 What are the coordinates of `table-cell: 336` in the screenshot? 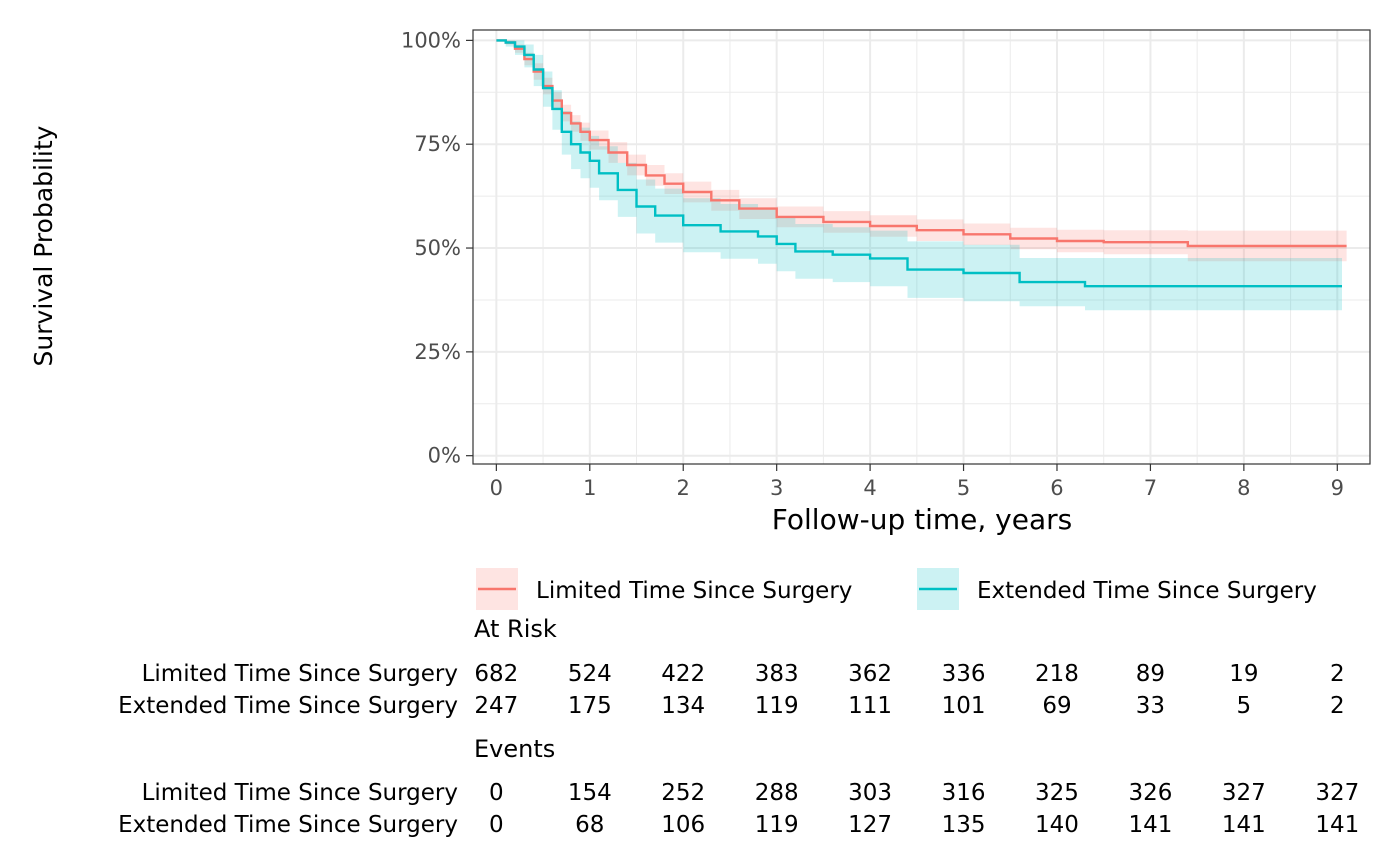 It's located at (964, 674).